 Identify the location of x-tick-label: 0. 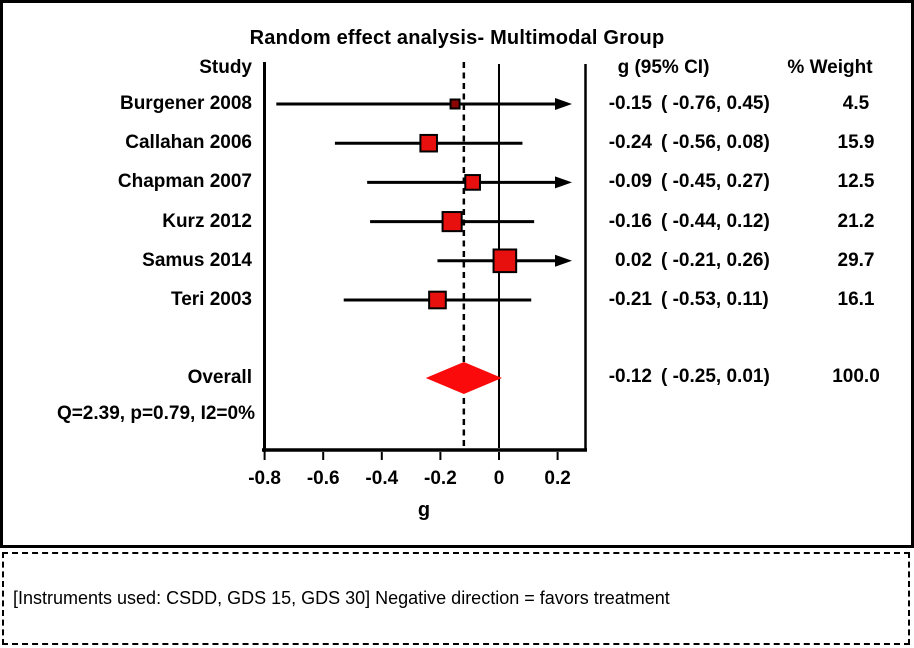
(499, 478).